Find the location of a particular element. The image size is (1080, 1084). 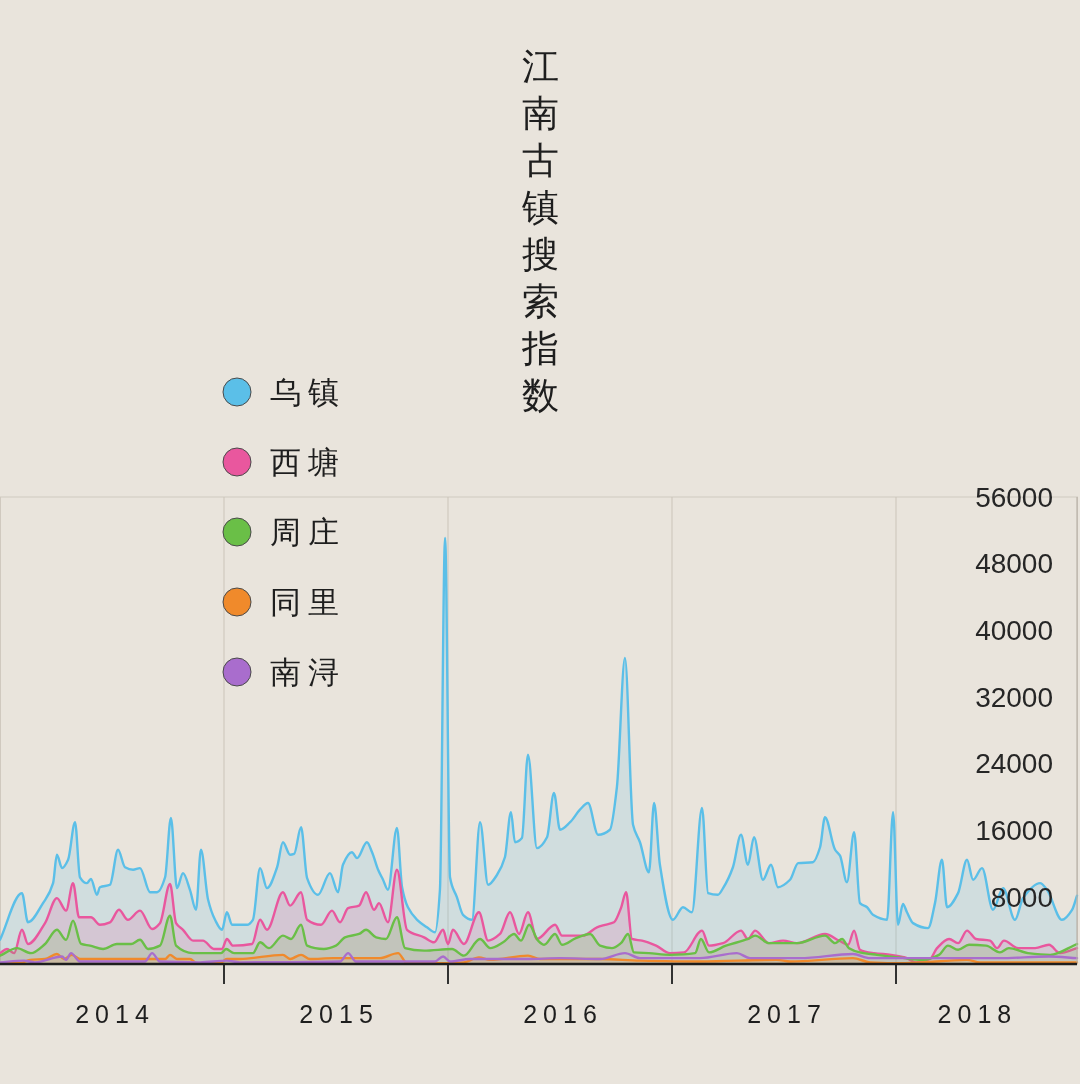

x-tick-label: 2017 is located at coordinates (787, 1014).